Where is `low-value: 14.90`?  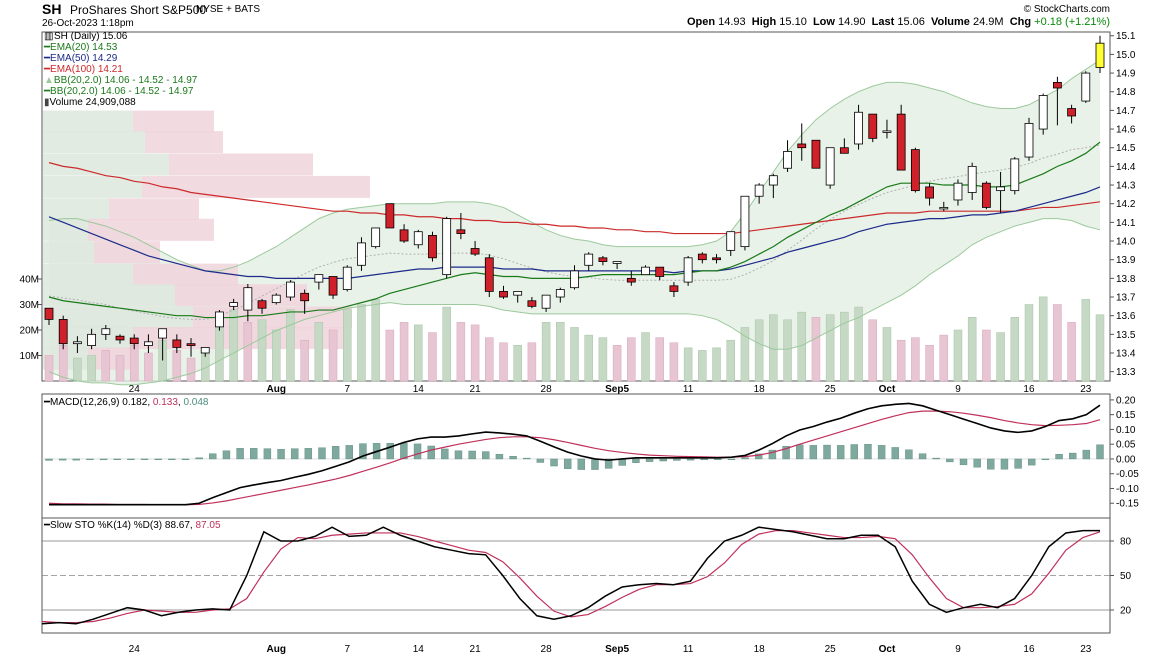
low-value: 14.90 is located at coordinates (852, 22).